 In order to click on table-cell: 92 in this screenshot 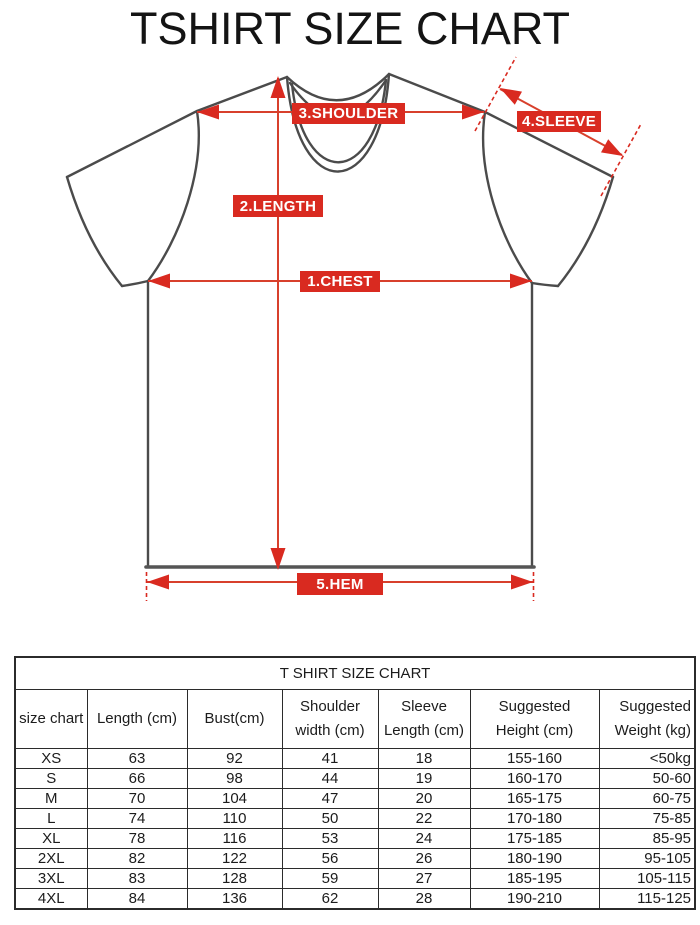, I will do `click(234, 758)`.